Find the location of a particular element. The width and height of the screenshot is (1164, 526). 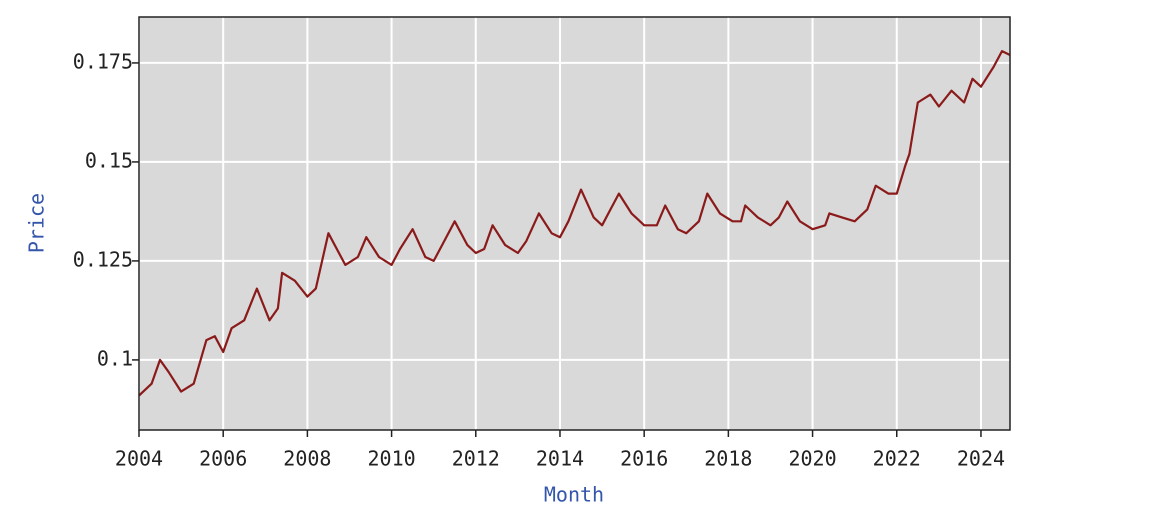

y-tick-label: 0.175 is located at coordinates (103, 61).